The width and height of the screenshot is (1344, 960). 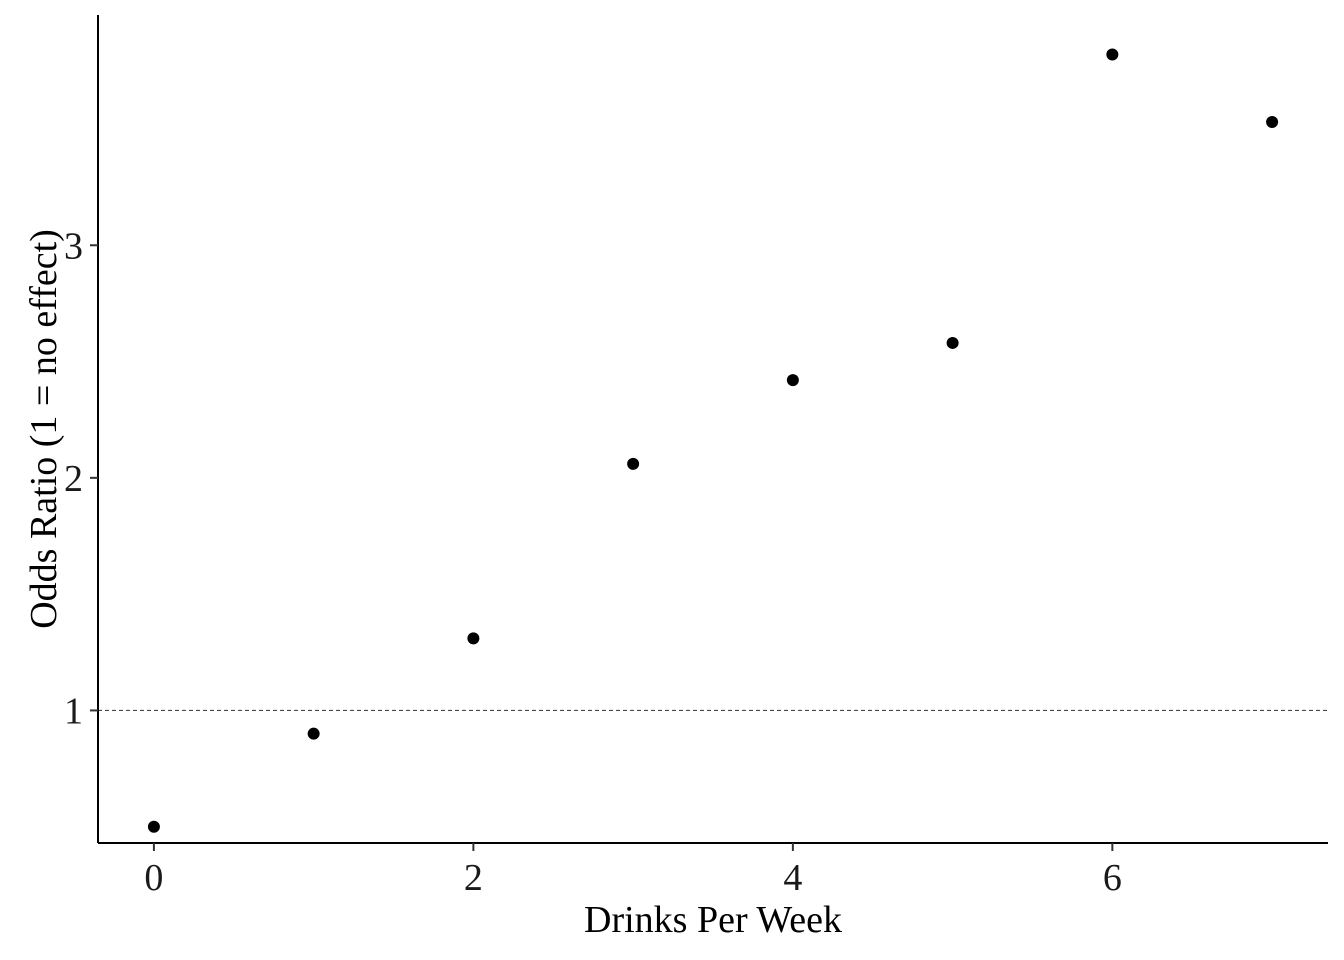 I want to click on y-tick-label: 2, so click(x=73, y=479).